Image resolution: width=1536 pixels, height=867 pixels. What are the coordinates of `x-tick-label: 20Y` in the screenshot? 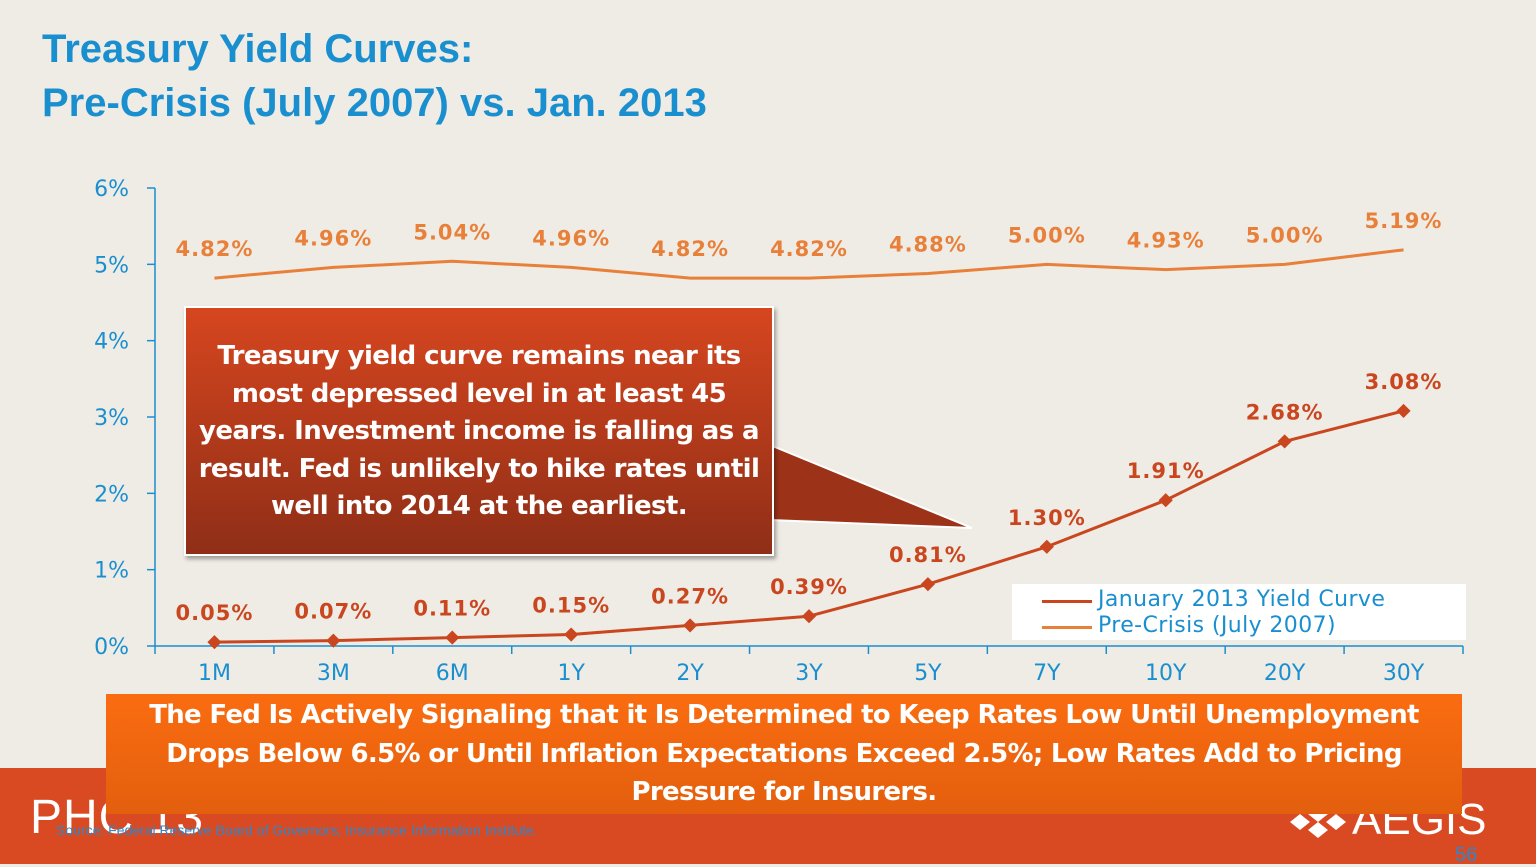 It's located at (1285, 673).